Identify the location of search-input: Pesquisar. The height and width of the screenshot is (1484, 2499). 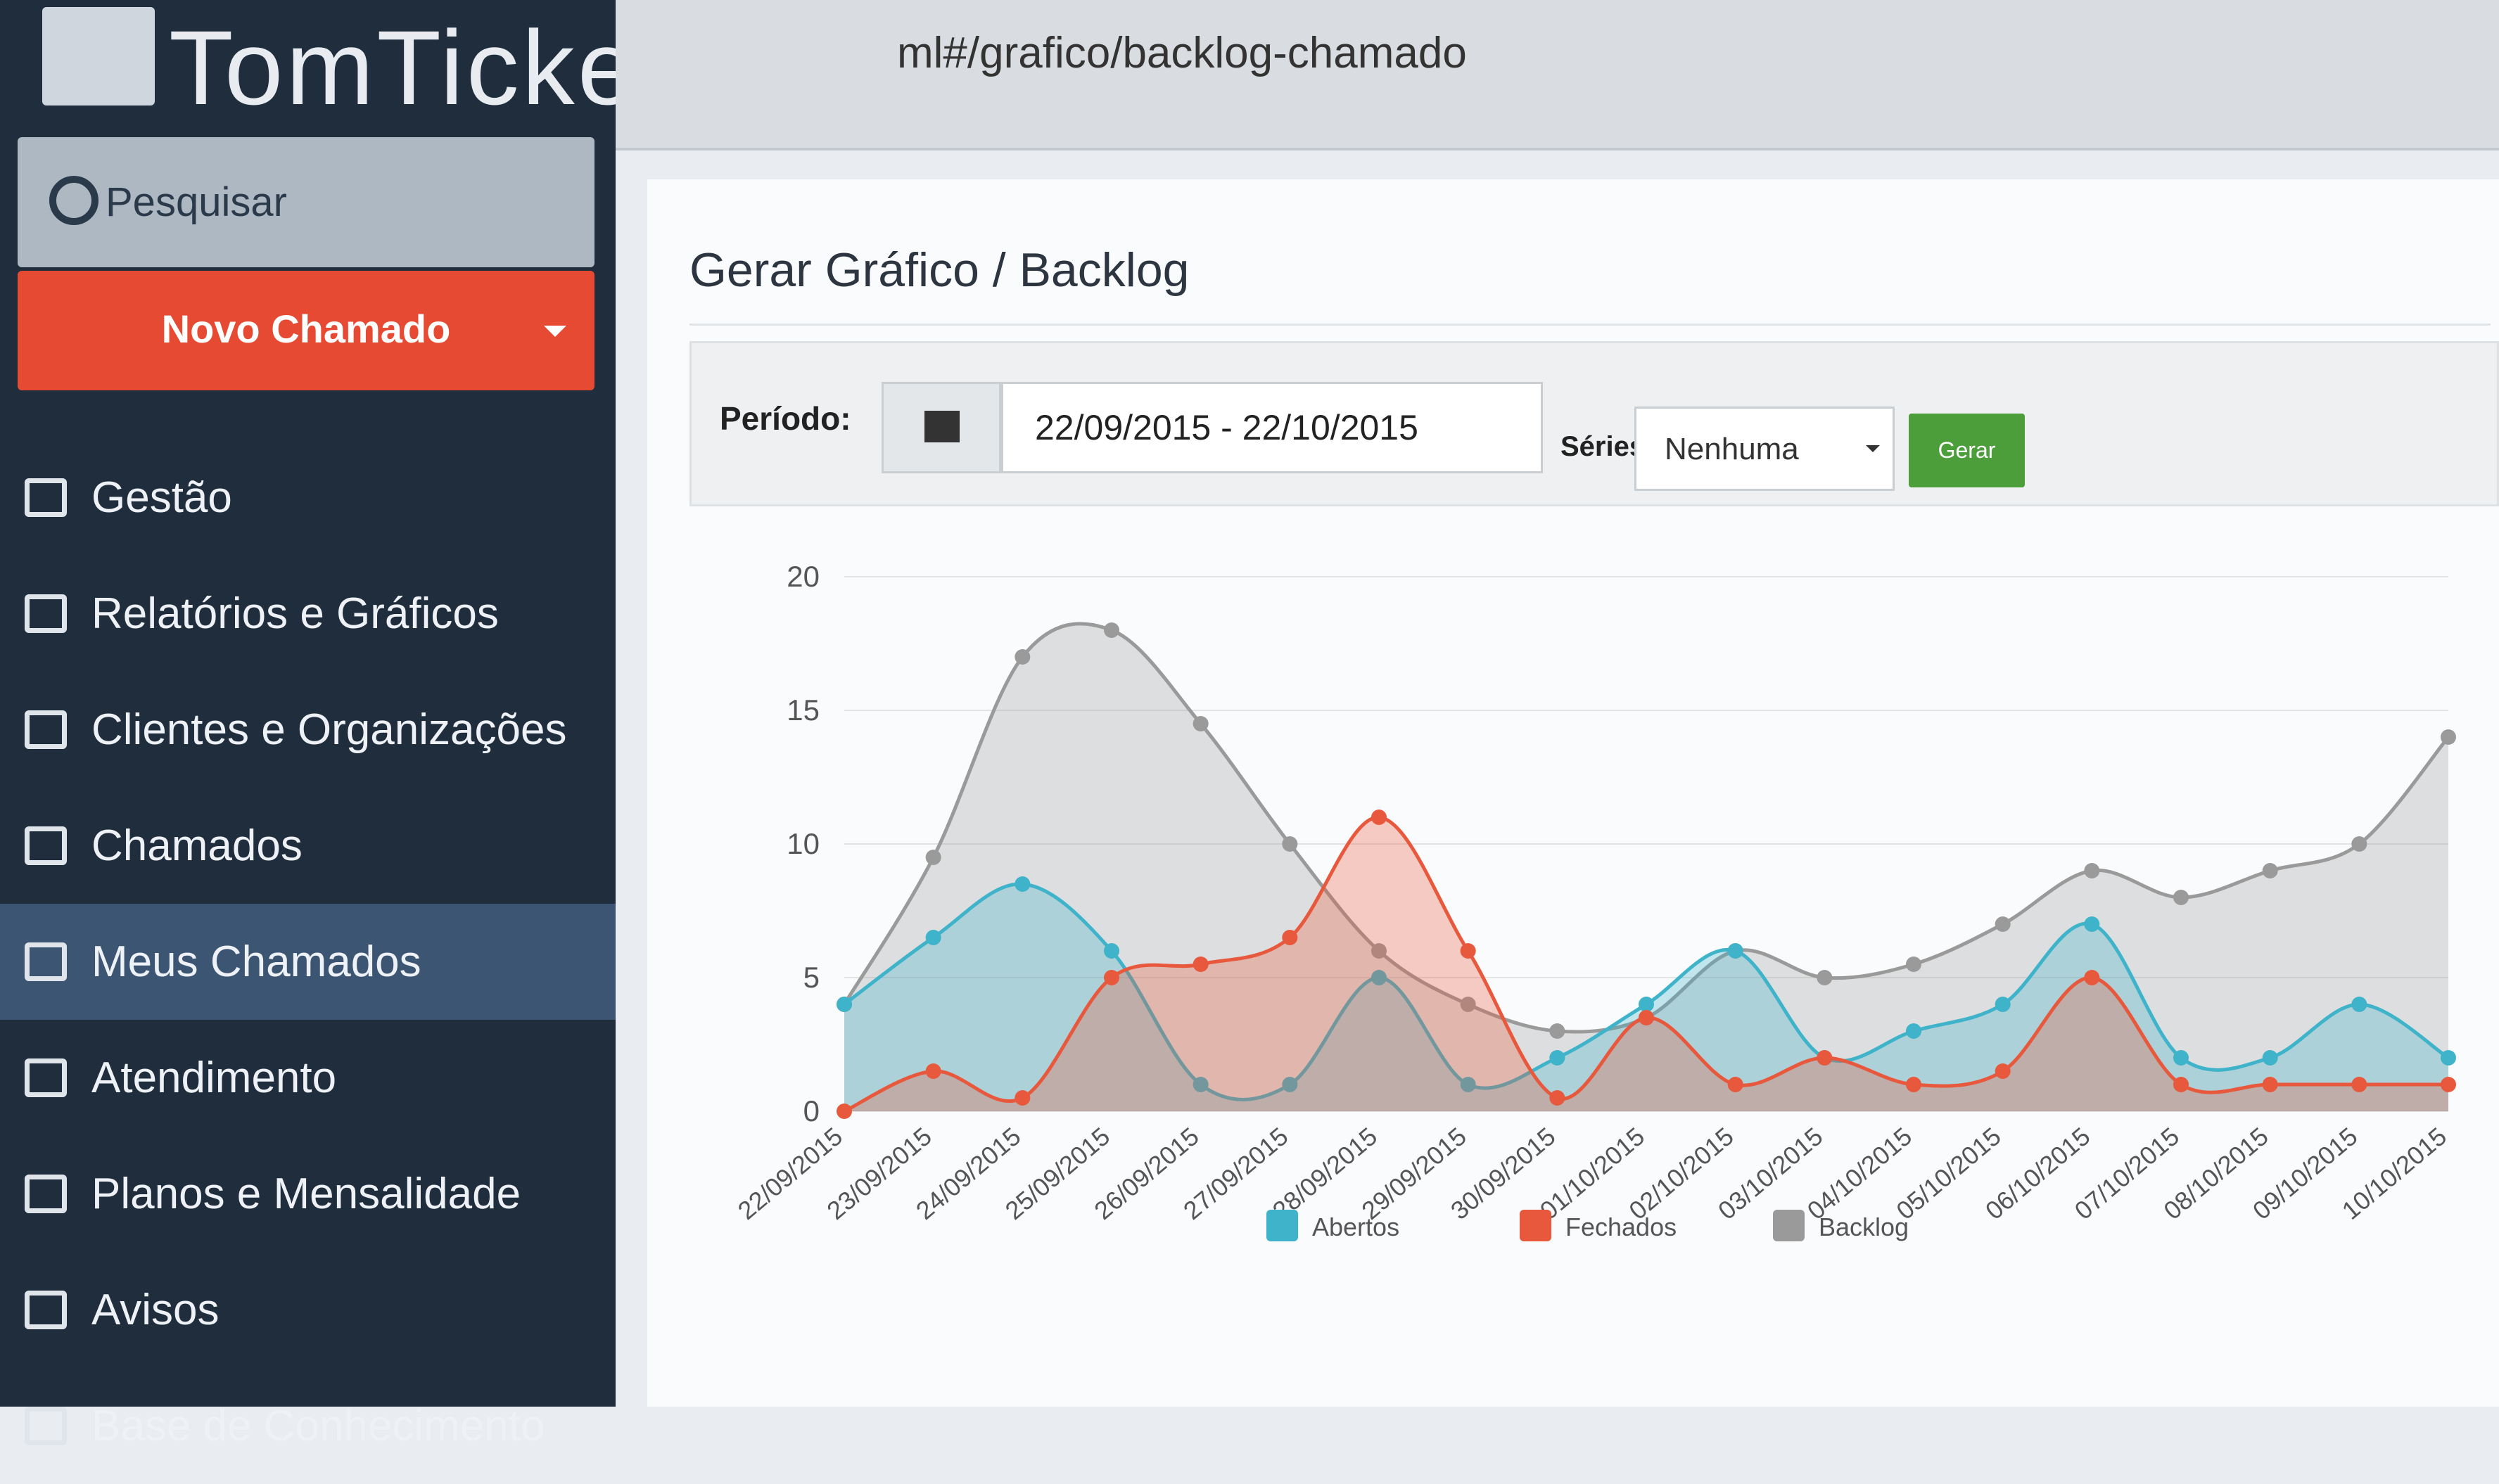
(306, 202).